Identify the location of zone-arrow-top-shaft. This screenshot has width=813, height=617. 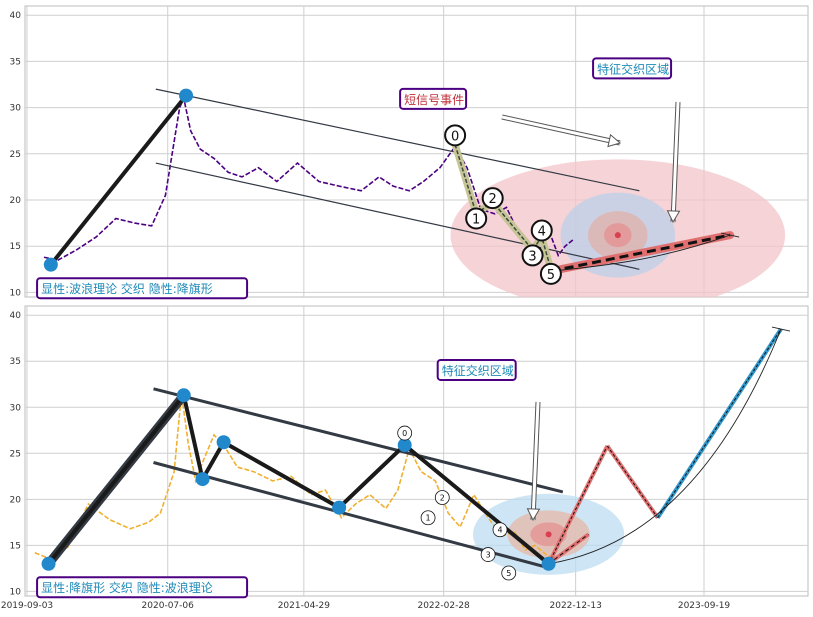
(675, 162).